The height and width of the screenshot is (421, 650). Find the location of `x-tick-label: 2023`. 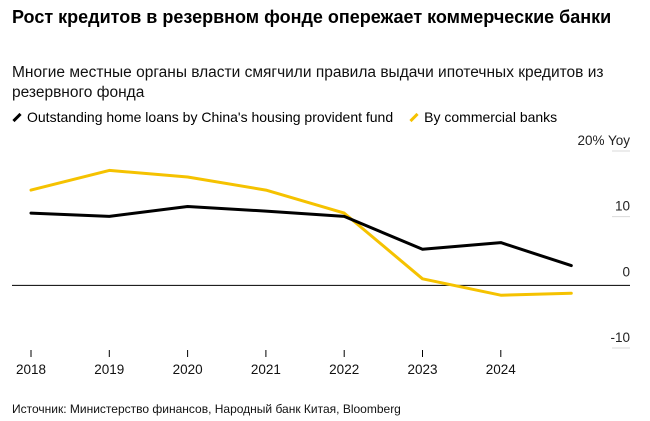

x-tick-label: 2023 is located at coordinates (422, 369).